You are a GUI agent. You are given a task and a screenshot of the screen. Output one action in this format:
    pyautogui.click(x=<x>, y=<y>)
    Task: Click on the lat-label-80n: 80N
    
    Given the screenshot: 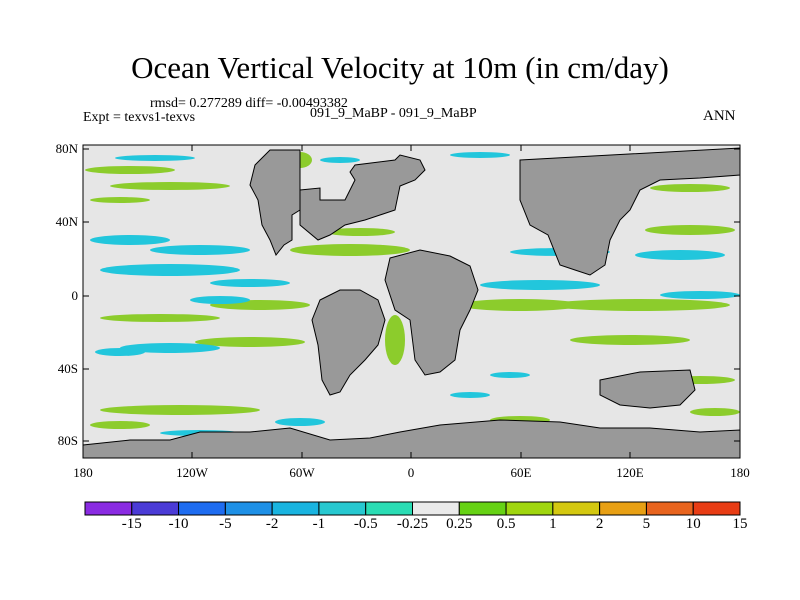 What is the action you would take?
    pyautogui.click(x=66, y=148)
    